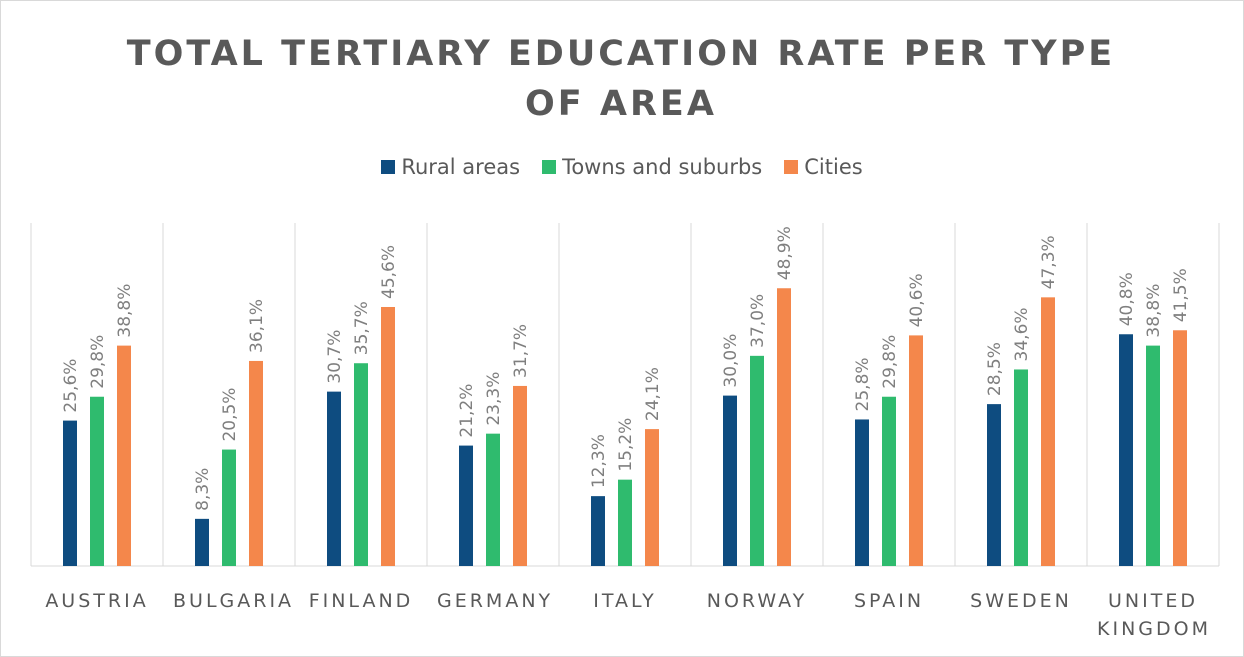 The height and width of the screenshot is (657, 1244). What do you see at coordinates (662, 167) in the screenshot?
I see `legend-label: Towns and suburbs` at bounding box center [662, 167].